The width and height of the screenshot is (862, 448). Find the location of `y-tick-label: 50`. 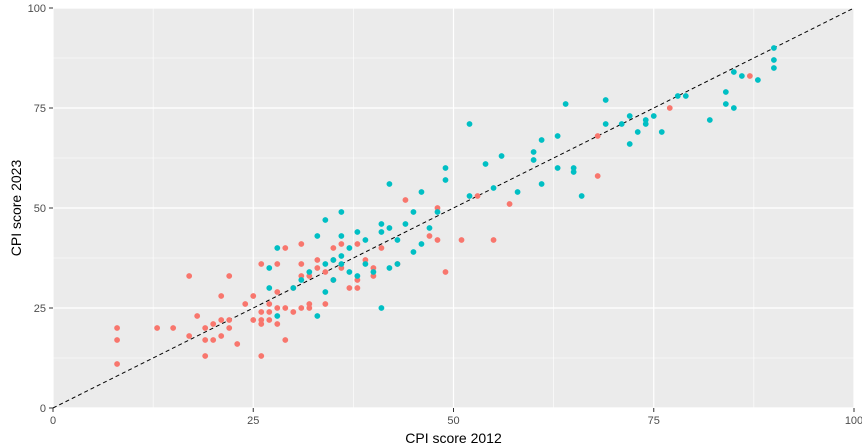

y-tick-label: 50 is located at coordinates (40, 209).